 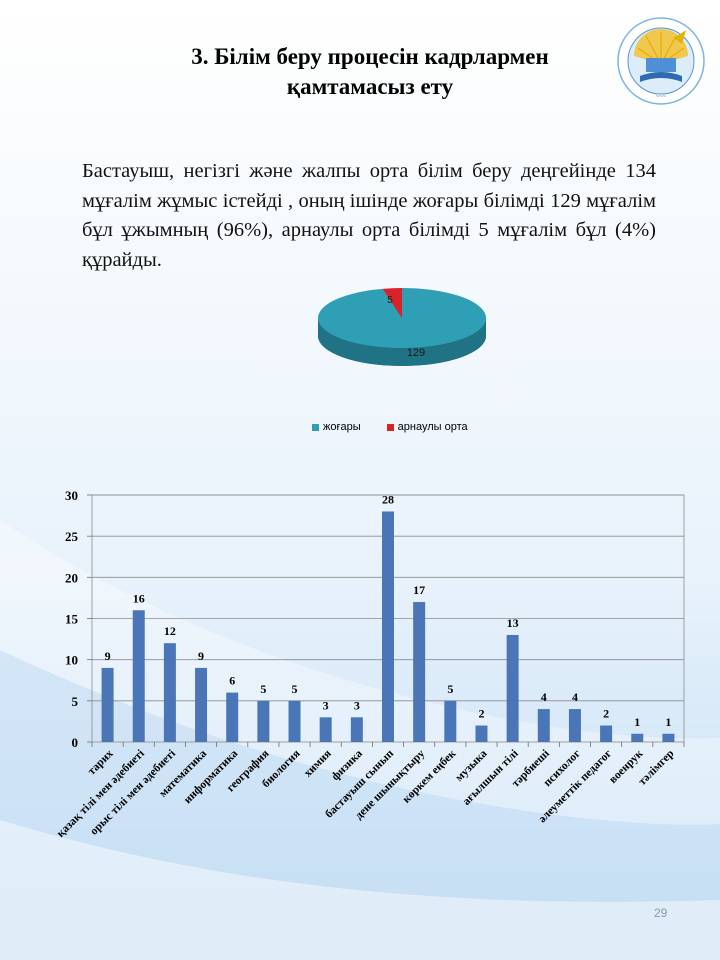 What do you see at coordinates (72, 536) in the screenshot?
I see `y-tick-label: 25` at bounding box center [72, 536].